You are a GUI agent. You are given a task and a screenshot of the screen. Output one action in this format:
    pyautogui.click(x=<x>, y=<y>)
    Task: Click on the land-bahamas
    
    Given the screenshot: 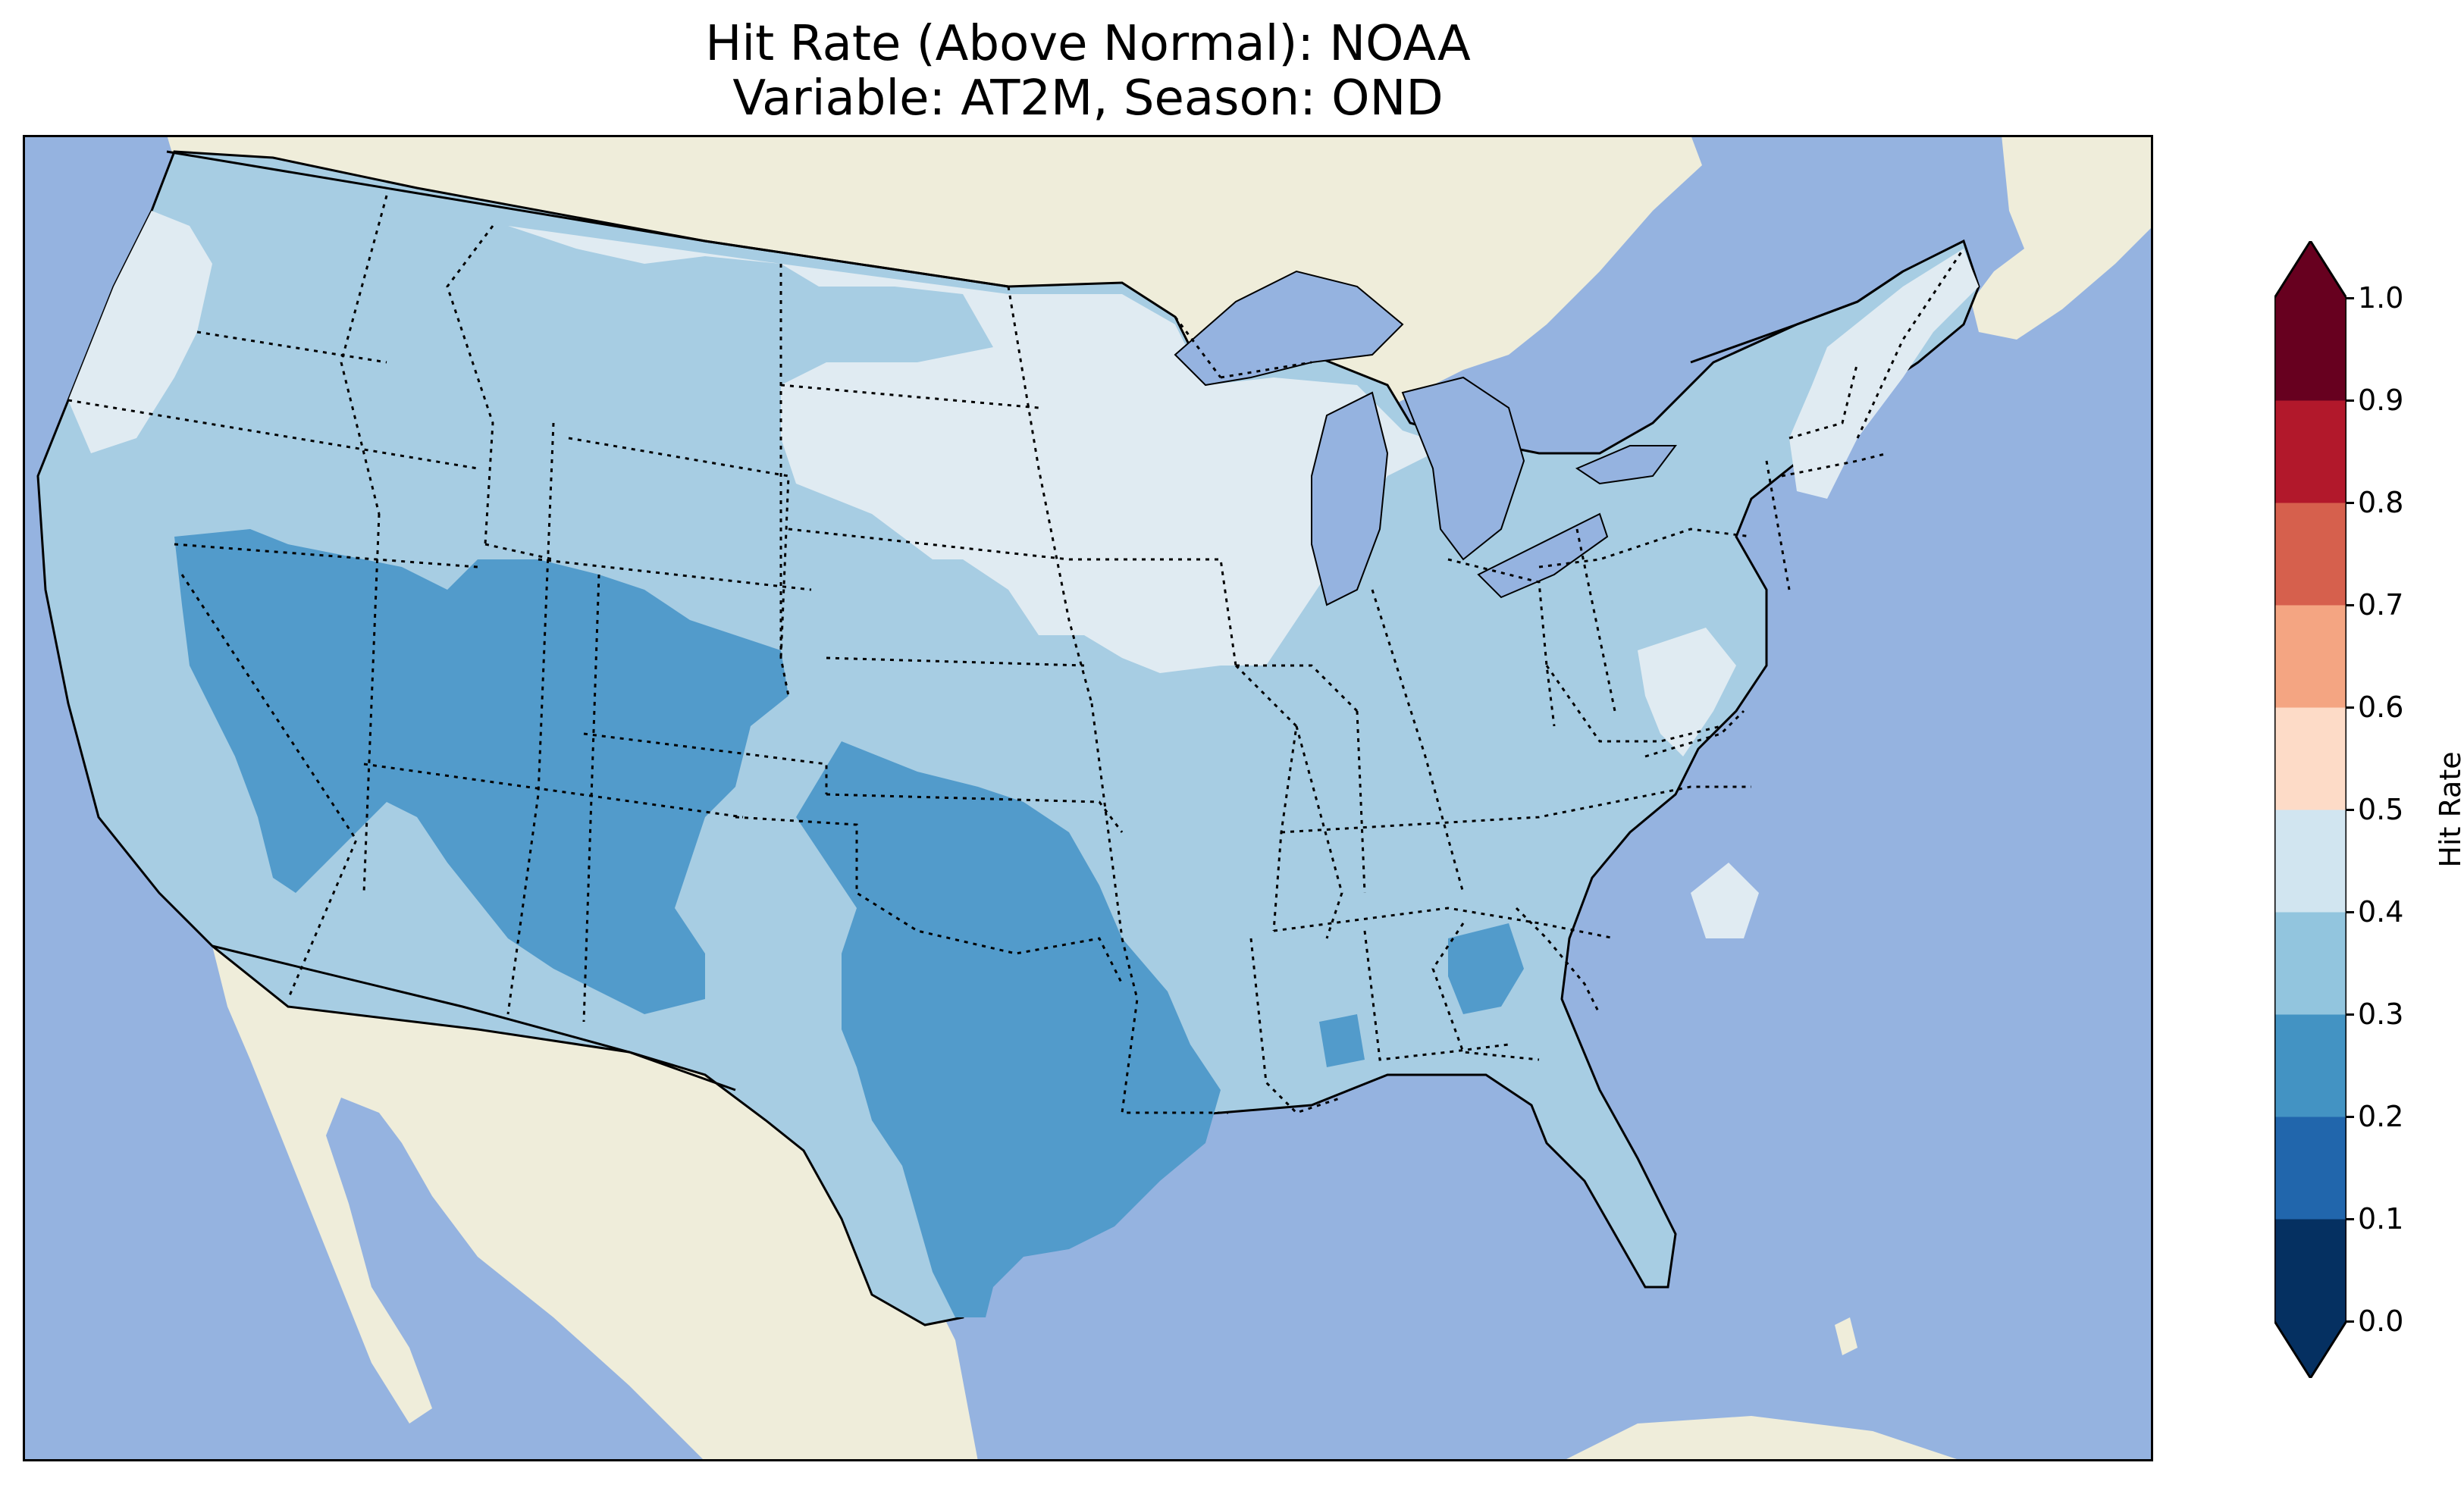 What is the action you would take?
    pyautogui.click(x=1846, y=1336)
    